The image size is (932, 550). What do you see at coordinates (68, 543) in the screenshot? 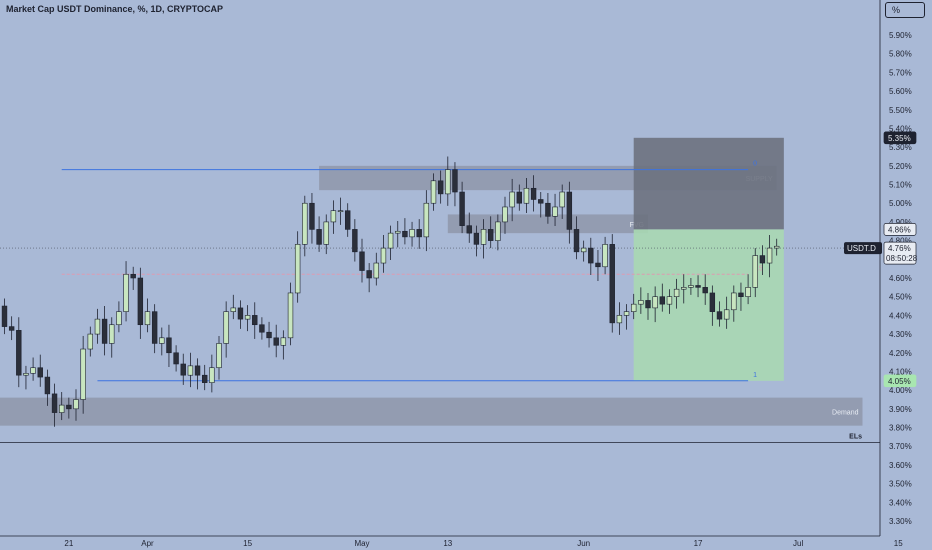
I see `x-tick-label: 21` at bounding box center [68, 543].